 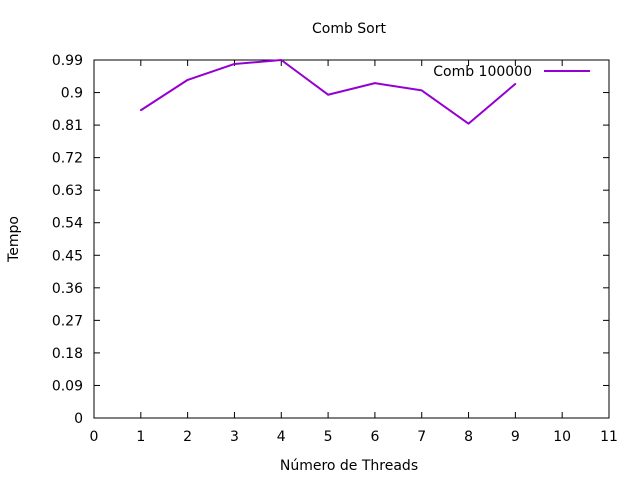 What do you see at coordinates (67, 126) in the screenshot?
I see `y-tick-label: 0.81` at bounding box center [67, 126].